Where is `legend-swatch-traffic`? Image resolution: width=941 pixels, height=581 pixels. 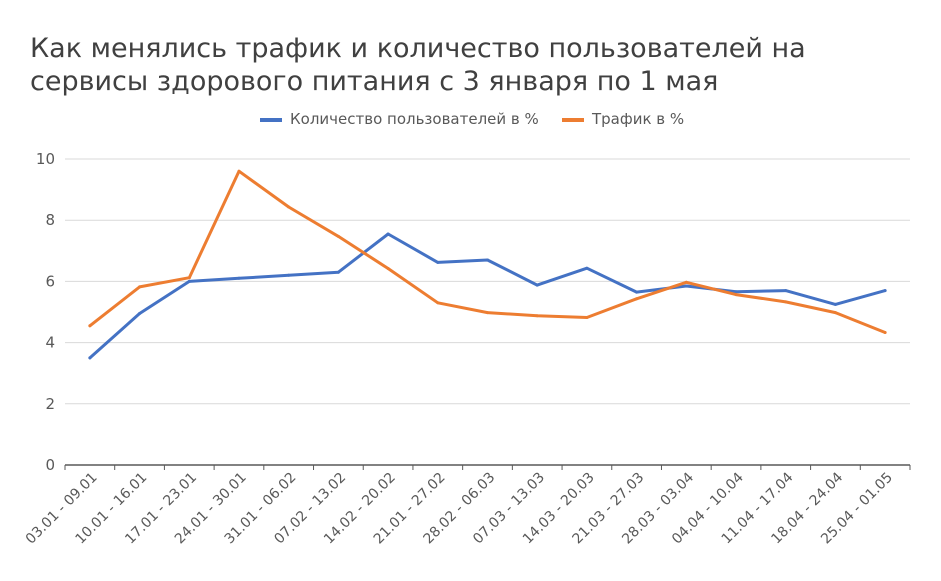 legend-swatch-traffic is located at coordinates (573, 120).